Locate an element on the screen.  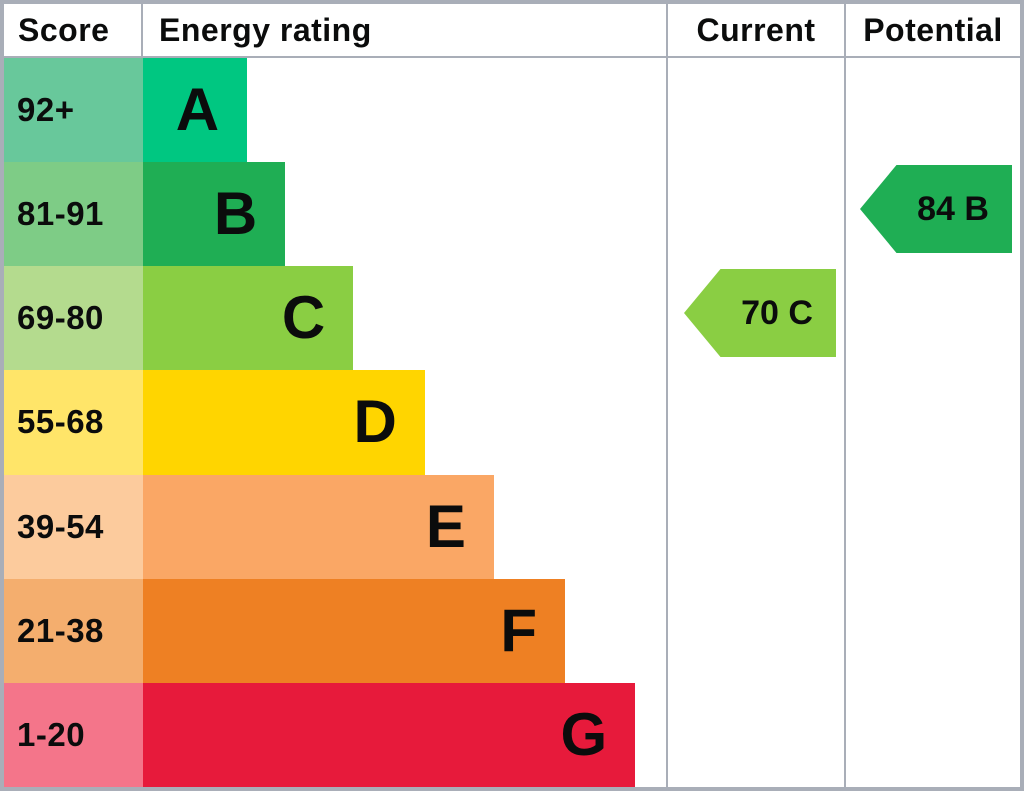
band-bar-track: E is located at coordinates (404, 526).